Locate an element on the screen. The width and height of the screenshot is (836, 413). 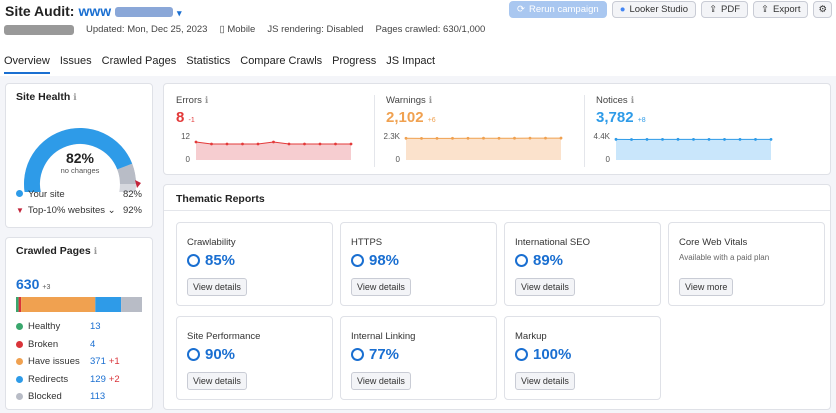
report-card-international-seo: International SEO 89% View details is located at coordinates (582, 264).